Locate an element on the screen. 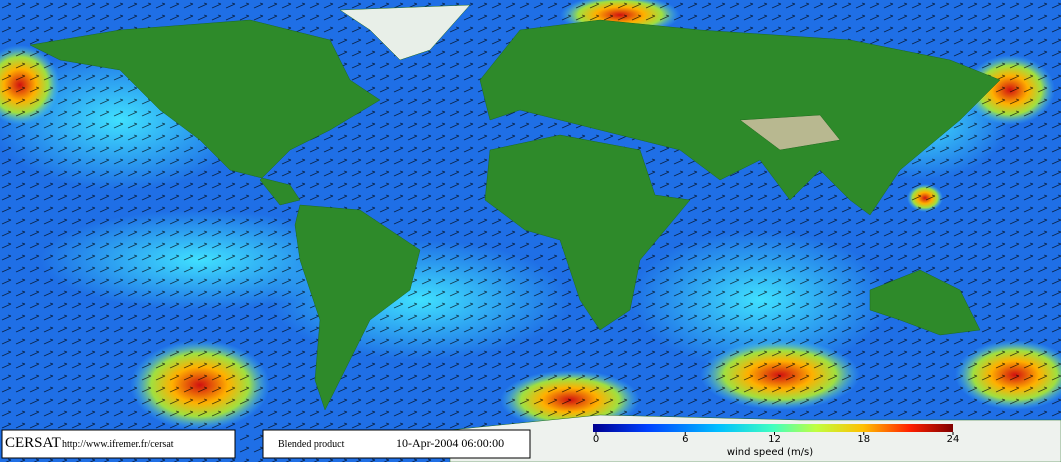  logo-box is located at coordinates (118, 444).